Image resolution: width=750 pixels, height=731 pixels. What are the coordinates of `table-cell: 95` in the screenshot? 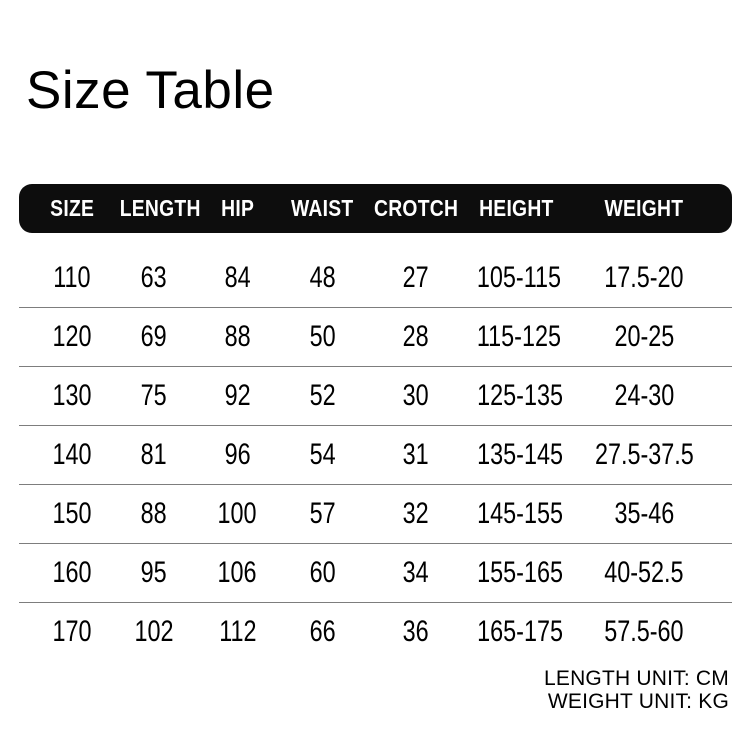 It's located at (154, 573).